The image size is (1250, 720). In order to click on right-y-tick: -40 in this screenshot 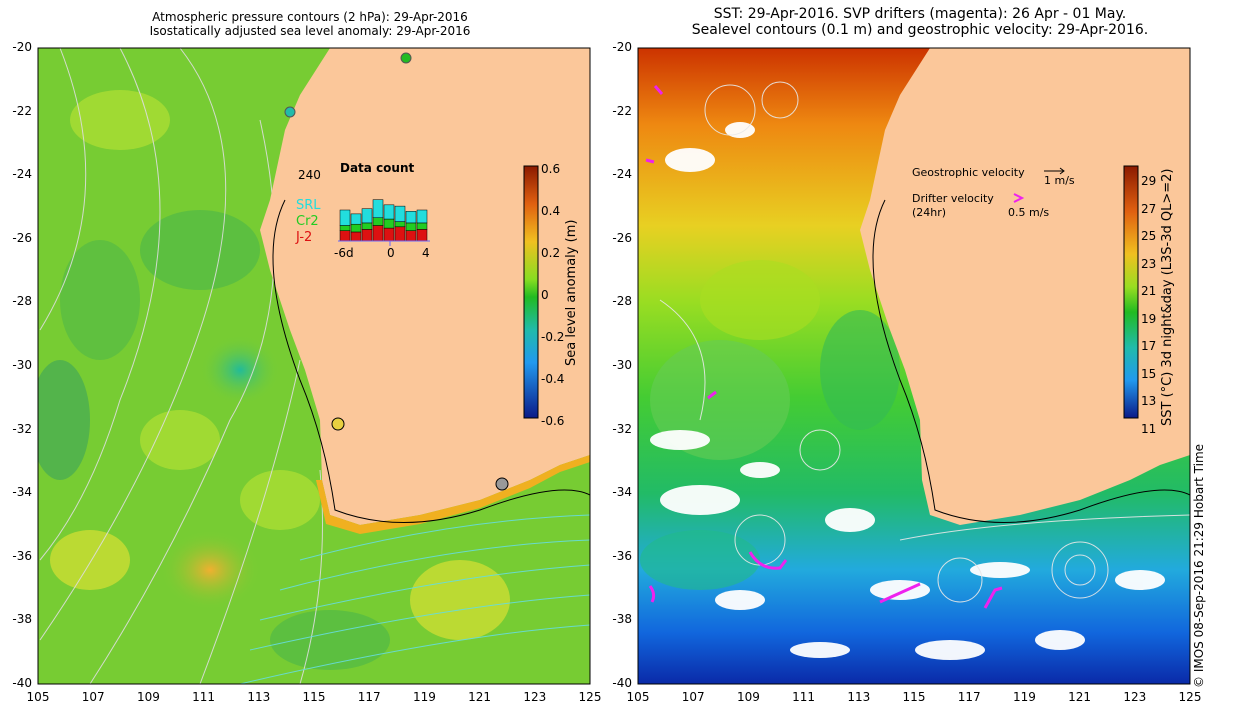, I will do `click(622, 683)`.